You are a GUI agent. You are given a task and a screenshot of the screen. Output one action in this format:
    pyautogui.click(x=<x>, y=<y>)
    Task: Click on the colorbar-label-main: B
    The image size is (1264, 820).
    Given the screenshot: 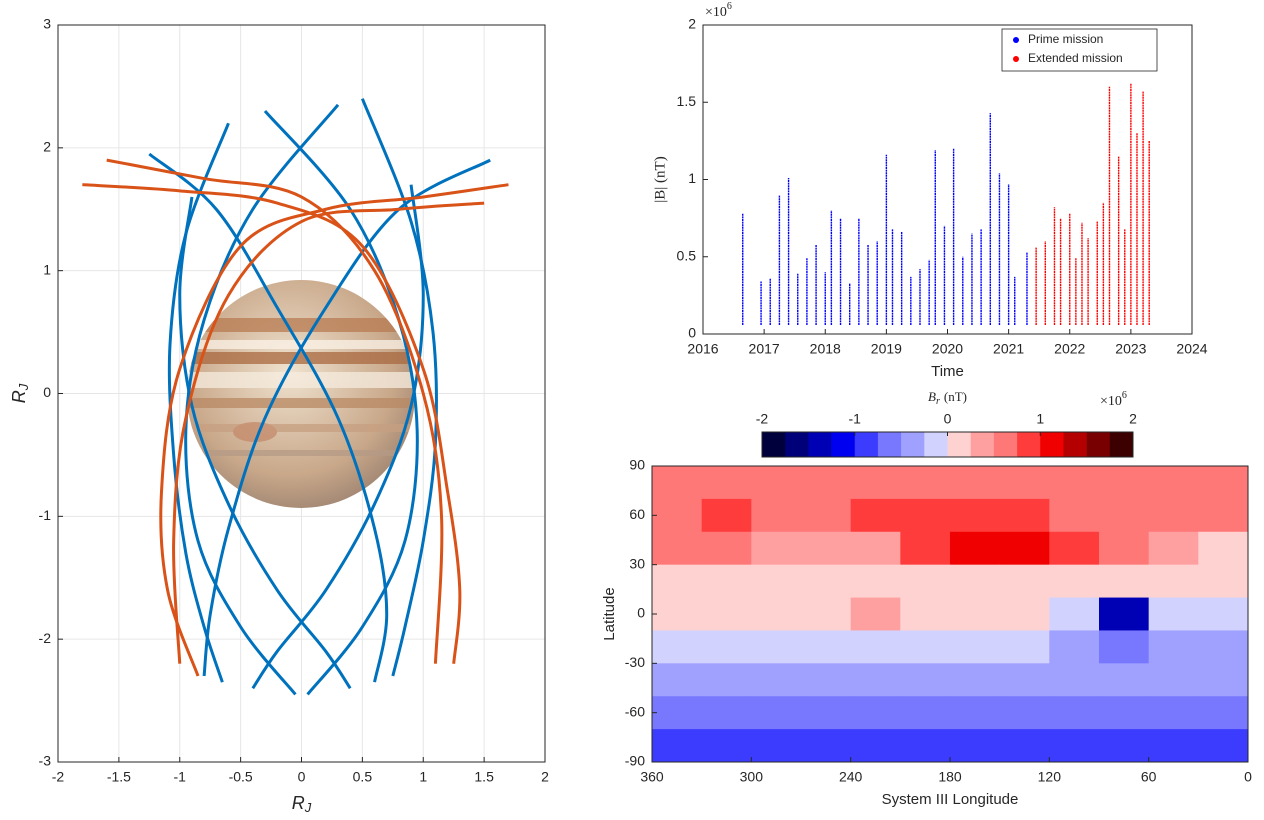 What is the action you would take?
    pyautogui.click(x=932, y=396)
    